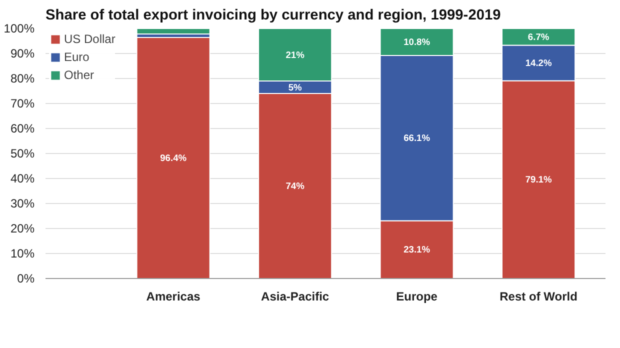 The image size is (620, 348). What do you see at coordinates (22, 229) in the screenshot?
I see `y-tick-label: 20%` at bounding box center [22, 229].